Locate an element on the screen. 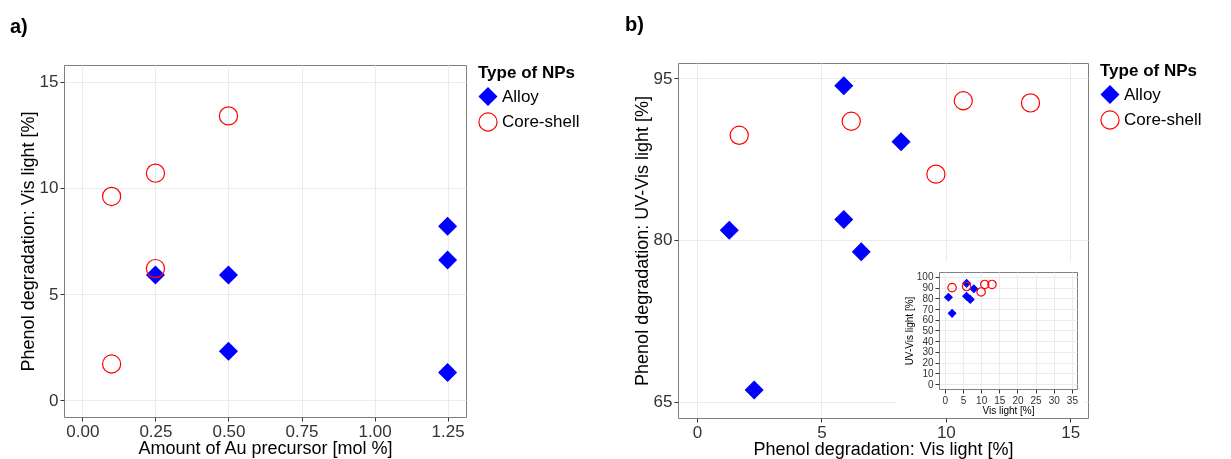 Image resolution: width=1231 pixels, height=459 pixels. y-tick-label: 90 is located at coordinates (928, 288).